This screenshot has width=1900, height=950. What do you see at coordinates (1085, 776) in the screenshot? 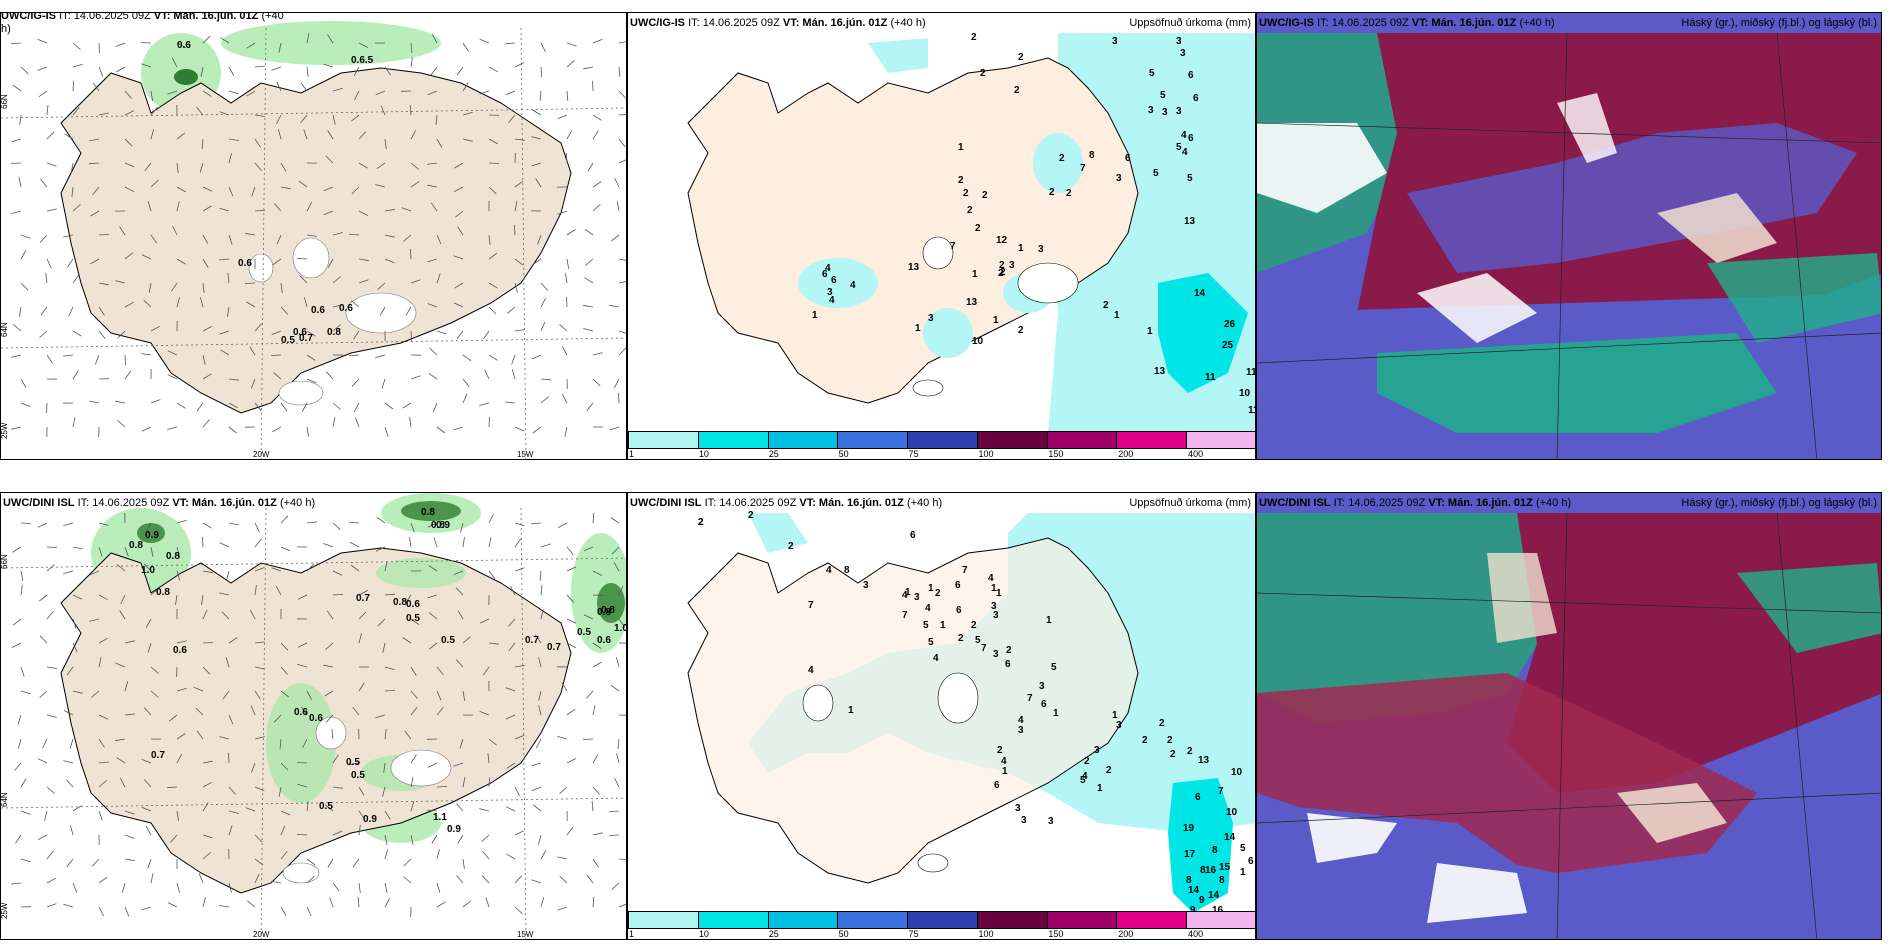
I see `value-label: 4` at bounding box center [1085, 776].